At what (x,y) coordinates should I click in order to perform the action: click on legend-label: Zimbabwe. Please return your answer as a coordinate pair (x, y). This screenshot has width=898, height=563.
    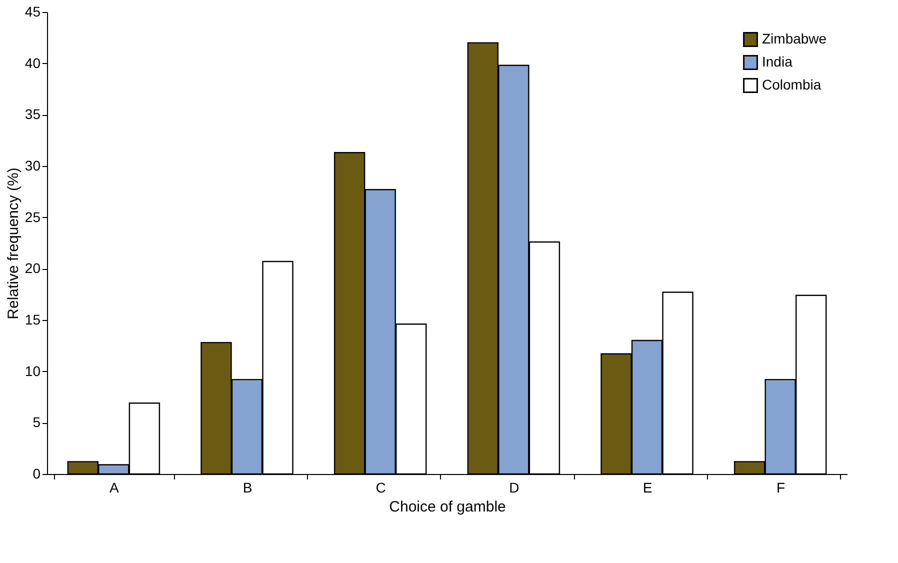
    Looking at the image, I should click on (794, 38).